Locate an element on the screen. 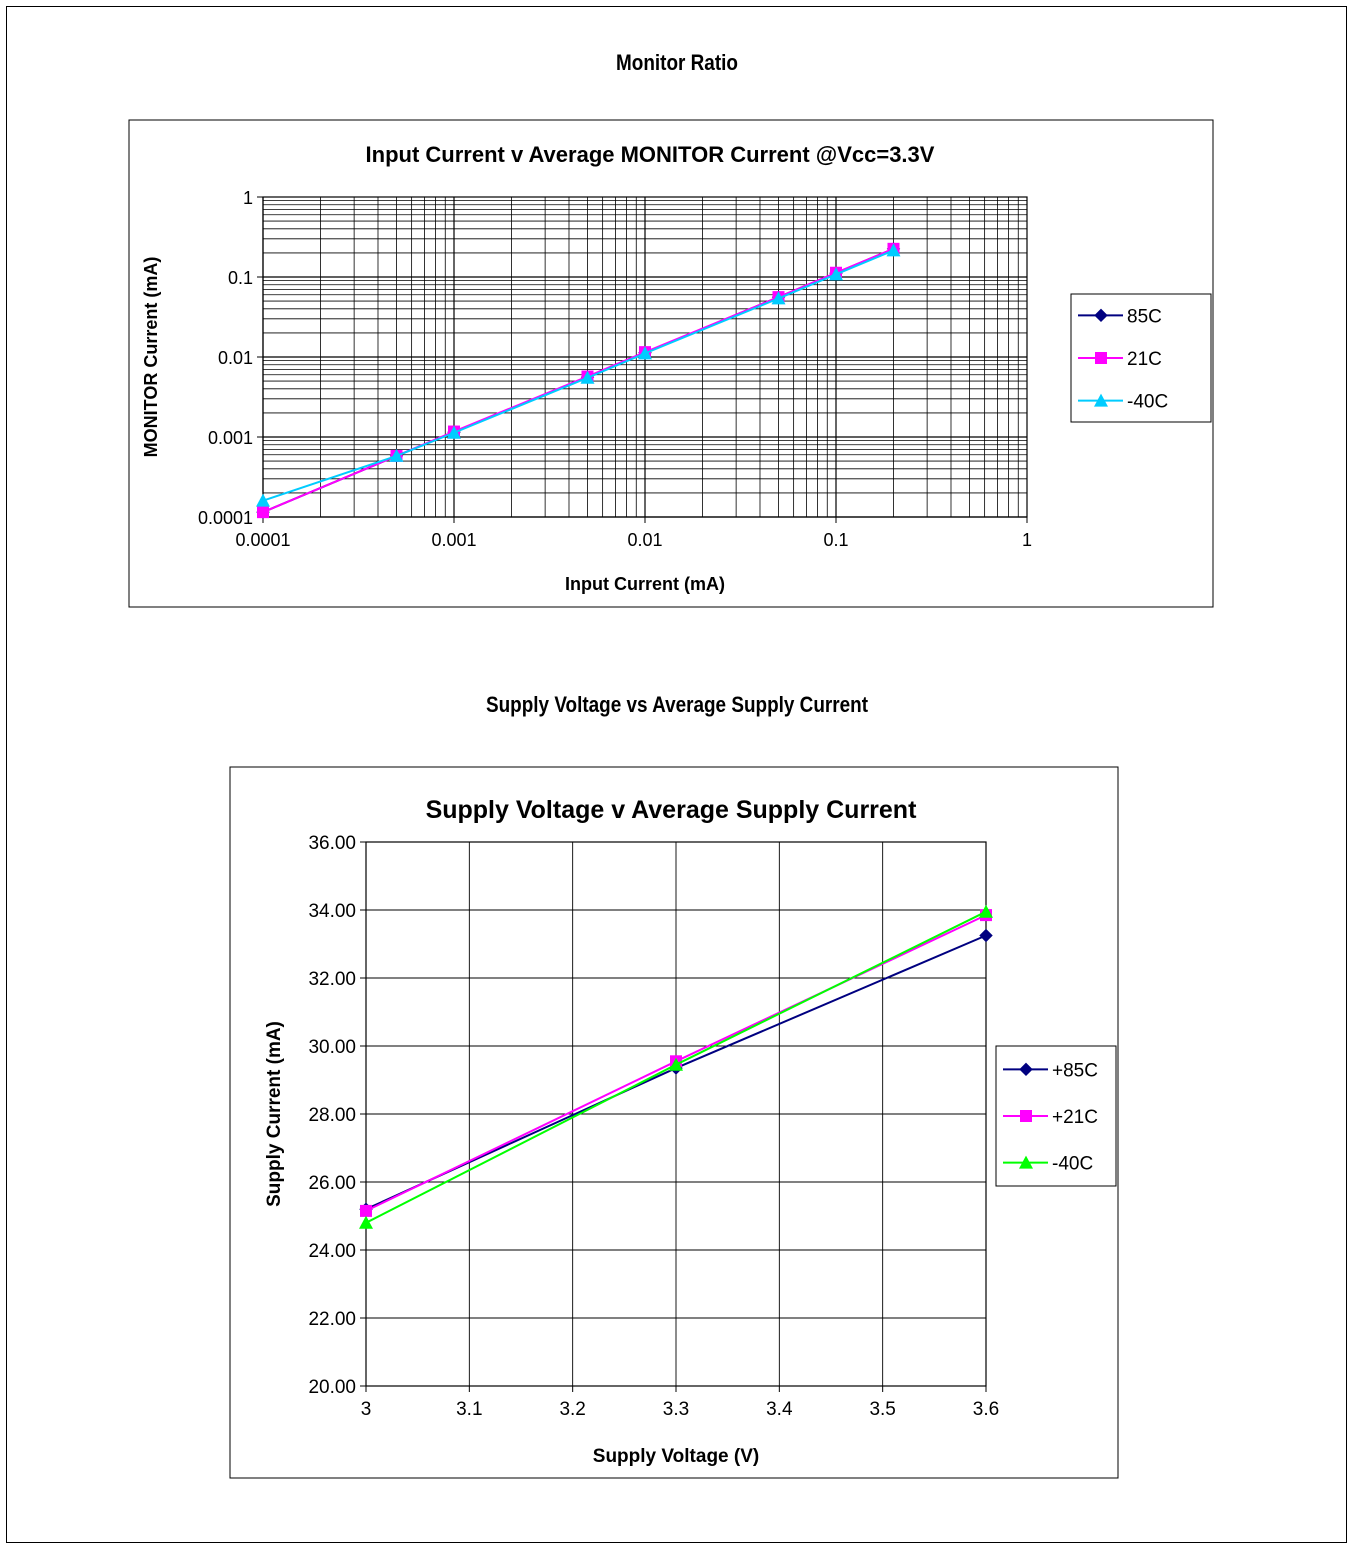 The width and height of the screenshot is (1354, 1549). legend-label: 85C is located at coordinates (1144, 316).